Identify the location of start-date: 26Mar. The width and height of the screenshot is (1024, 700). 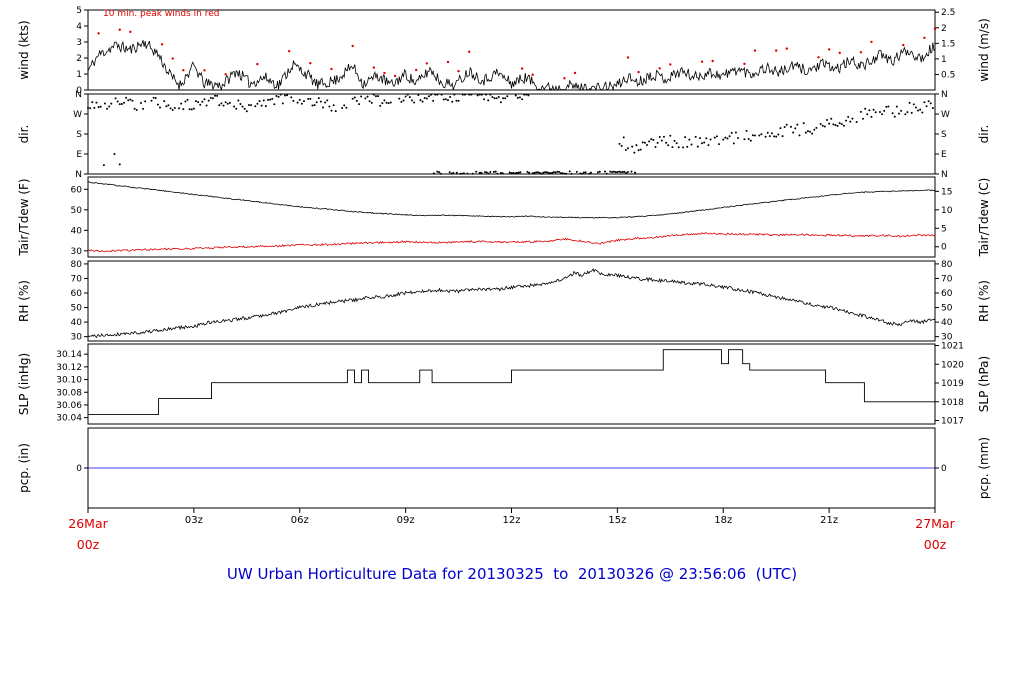
(88, 523).